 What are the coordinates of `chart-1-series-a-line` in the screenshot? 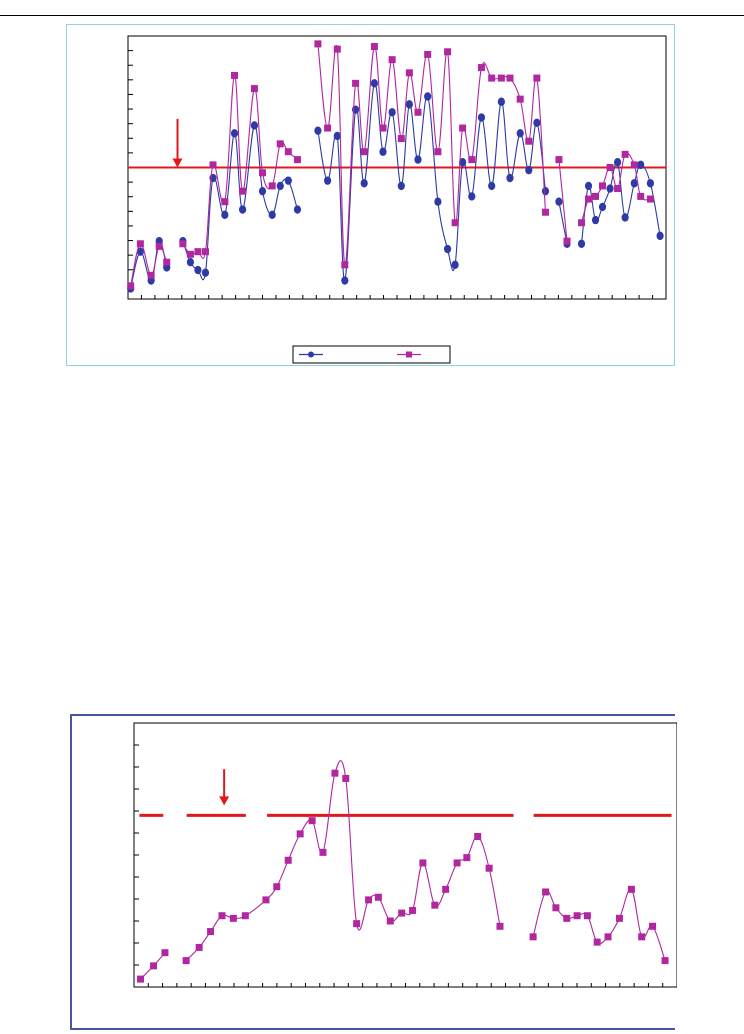 It's located at (240, 202).